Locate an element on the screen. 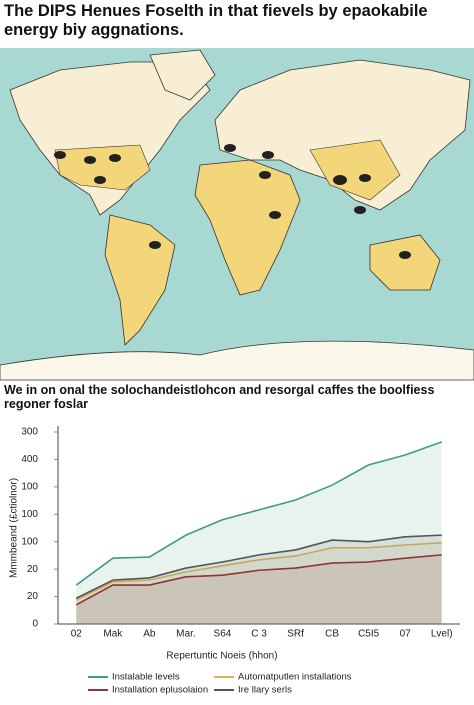 This screenshot has height=705, width=474. y-tick-label: 400 is located at coordinates (29, 459).